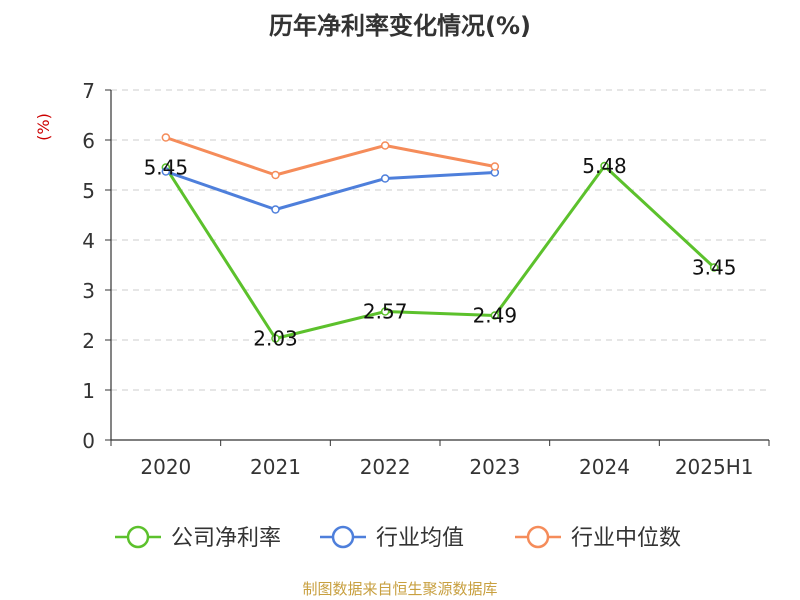 Image resolution: width=800 pixels, height=600 pixels. What do you see at coordinates (165, 467) in the screenshot?
I see `x-tick-label: 2020` at bounding box center [165, 467].